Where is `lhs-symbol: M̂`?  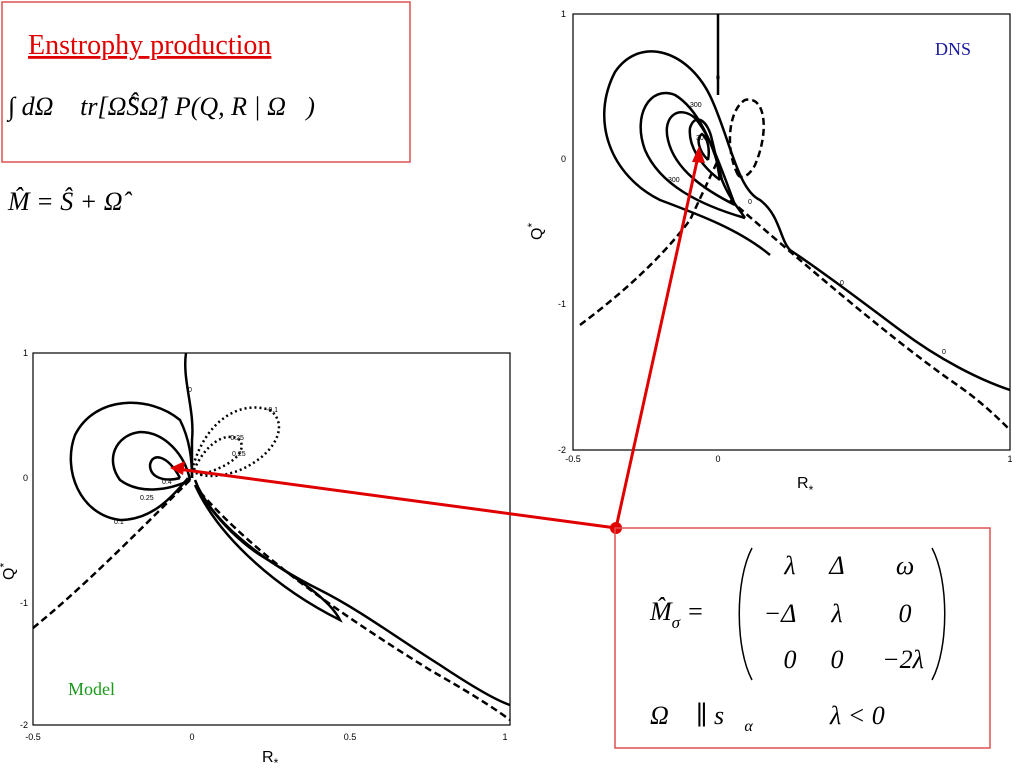 lhs-symbol: M̂ is located at coordinates (661, 611).